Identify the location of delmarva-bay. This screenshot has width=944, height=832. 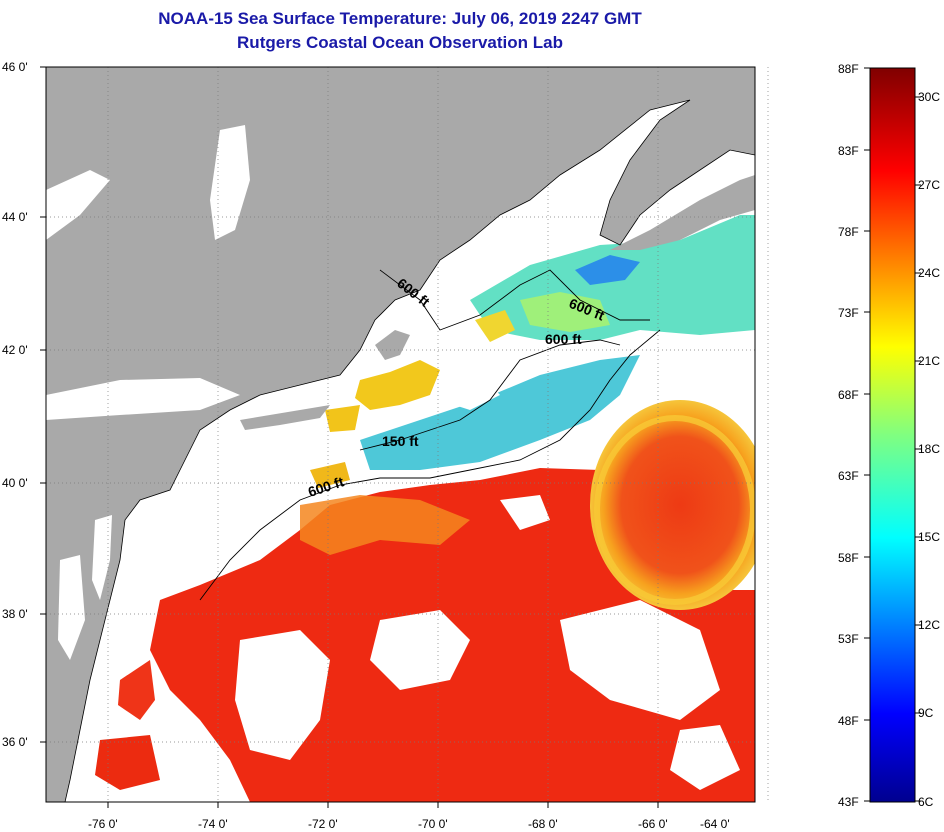
(102, 557).